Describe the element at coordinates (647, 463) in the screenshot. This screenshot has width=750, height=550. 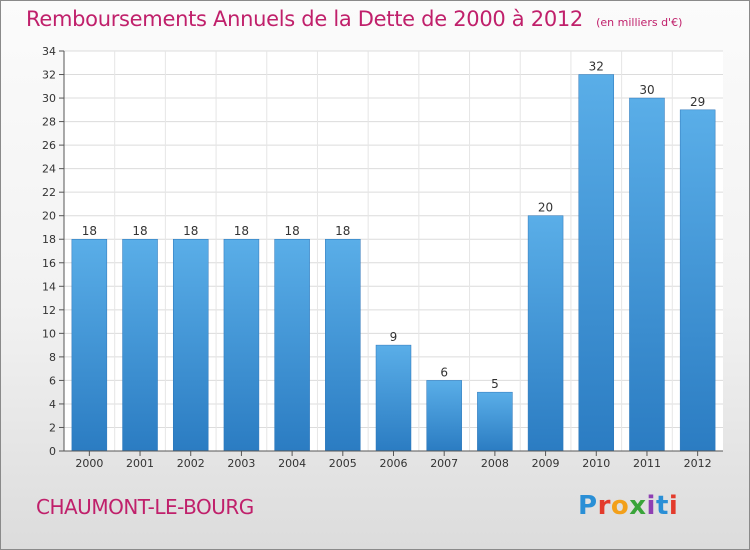
I see `x-tick-label: 2011` at that location.